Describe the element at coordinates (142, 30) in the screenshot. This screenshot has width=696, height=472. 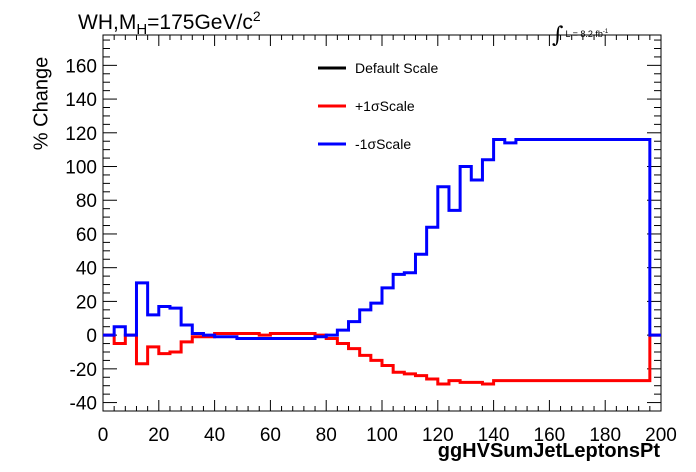
I see `title-subscript: H` at that location.